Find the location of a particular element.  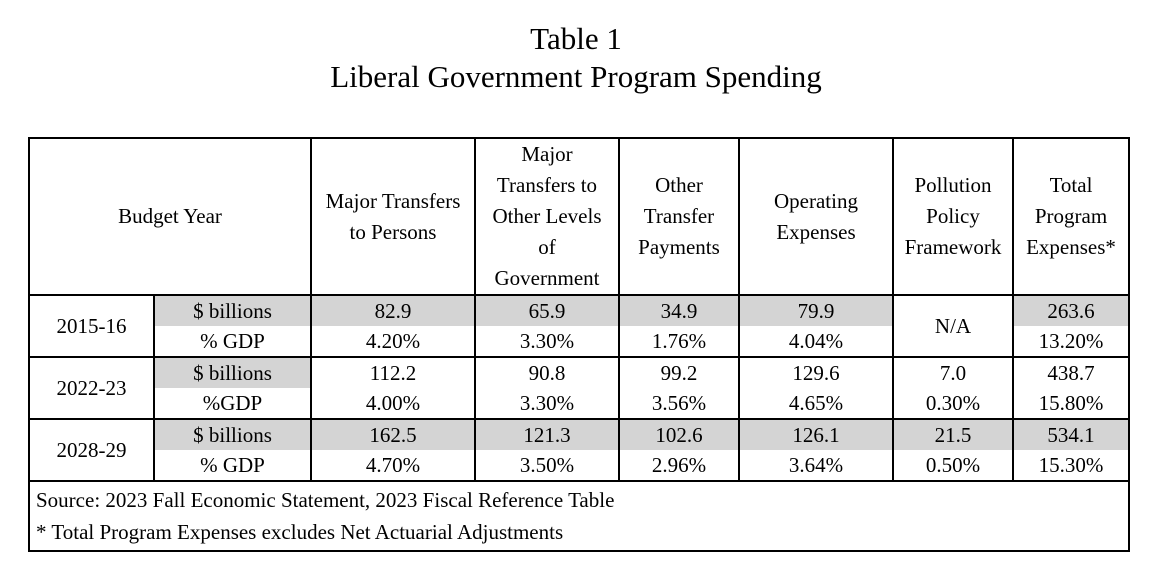

value-cell: 90.8 is located at coordinates (547, 372).